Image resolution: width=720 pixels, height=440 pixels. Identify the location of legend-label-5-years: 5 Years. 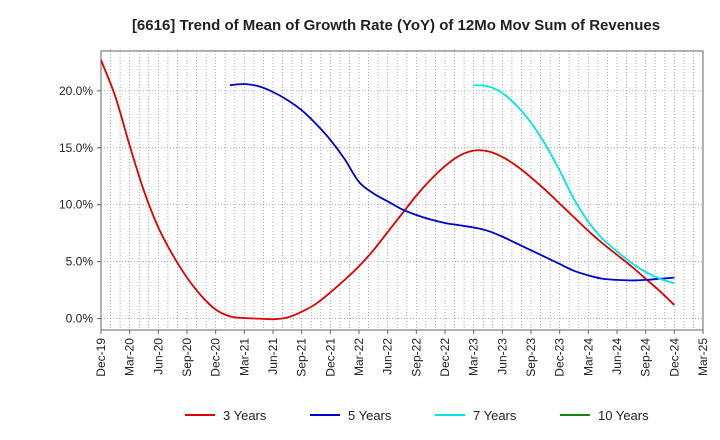
(370, 415).